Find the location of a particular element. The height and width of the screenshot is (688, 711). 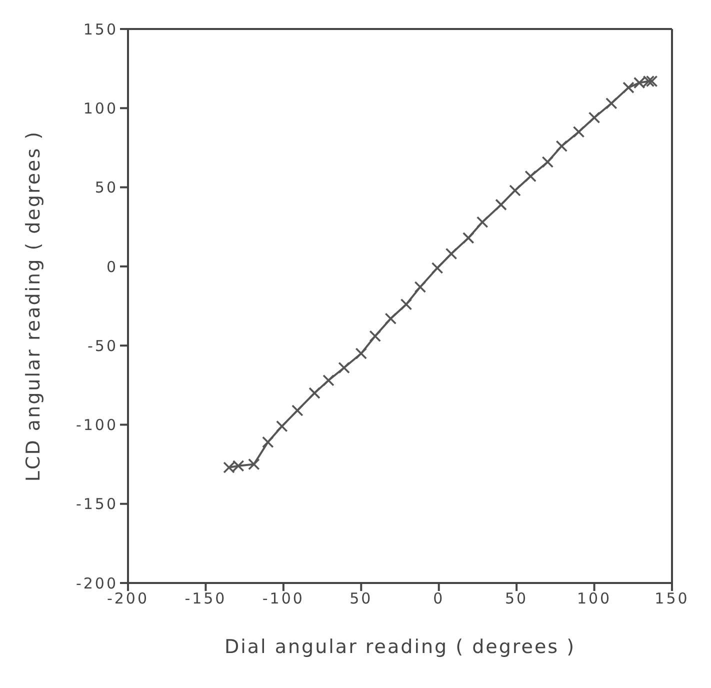

y-tick-label: -100 is located at coordinates (97, 425).